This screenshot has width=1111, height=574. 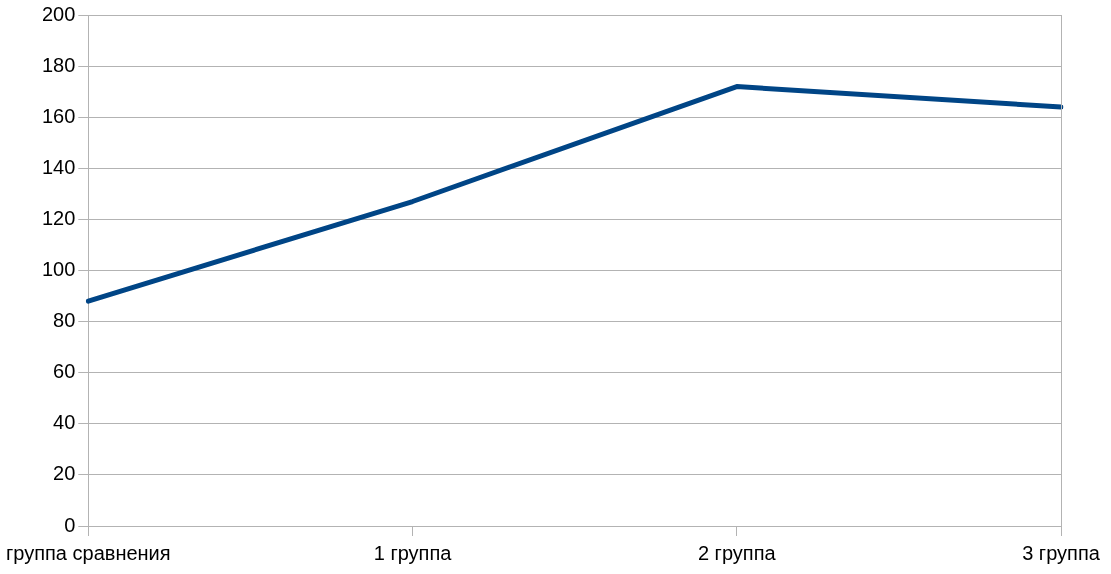 I want to click on x-tick-label: 3 группа, so click(x=1061, y=552).